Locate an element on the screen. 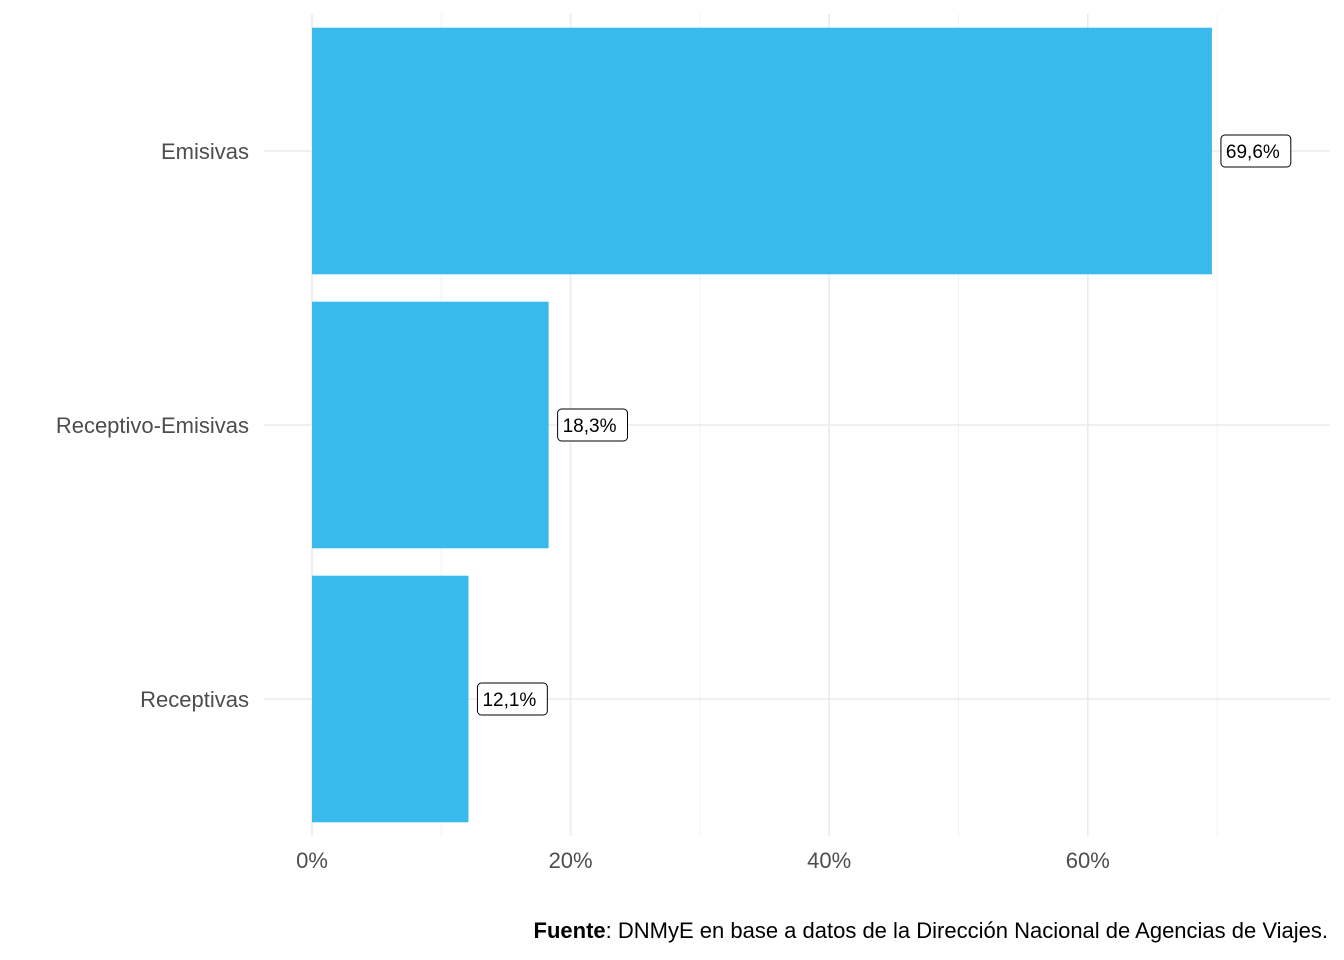 Image resolution: width=1344 pixels, height=960 pixels. data-label: 69,6% is located at coordinates (1256, 151).